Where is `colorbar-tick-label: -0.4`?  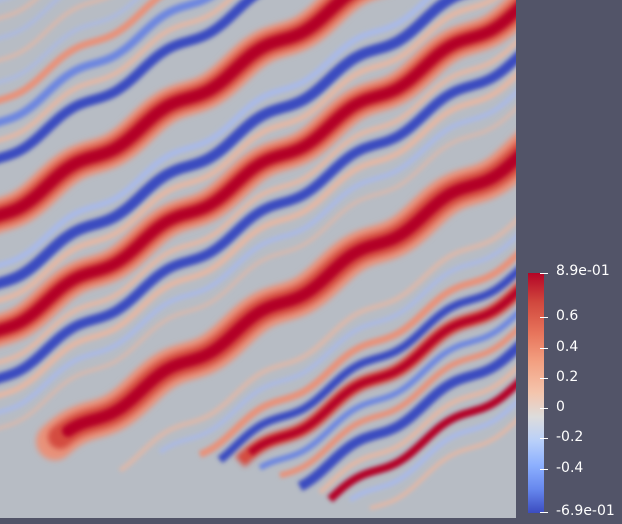 colorbar-tick-label: -0.4 is located at coordinates (570, 468).